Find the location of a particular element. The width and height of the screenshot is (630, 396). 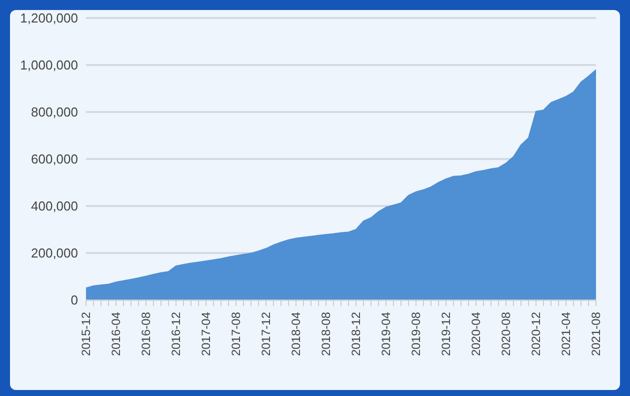

x-tick-label: 2019-08 is located at coordinates (416, 334).